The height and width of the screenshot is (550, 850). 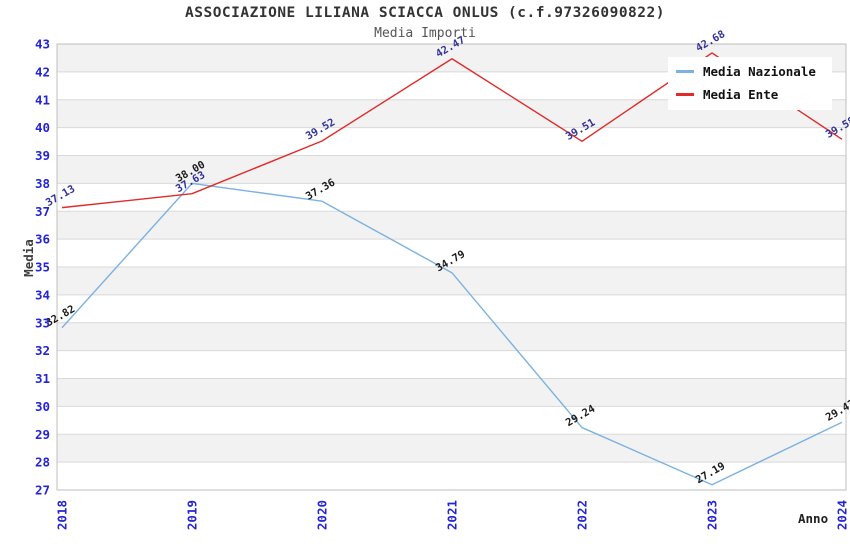 I want to click on y-tick-label: 37, so click(x=42, y=211).